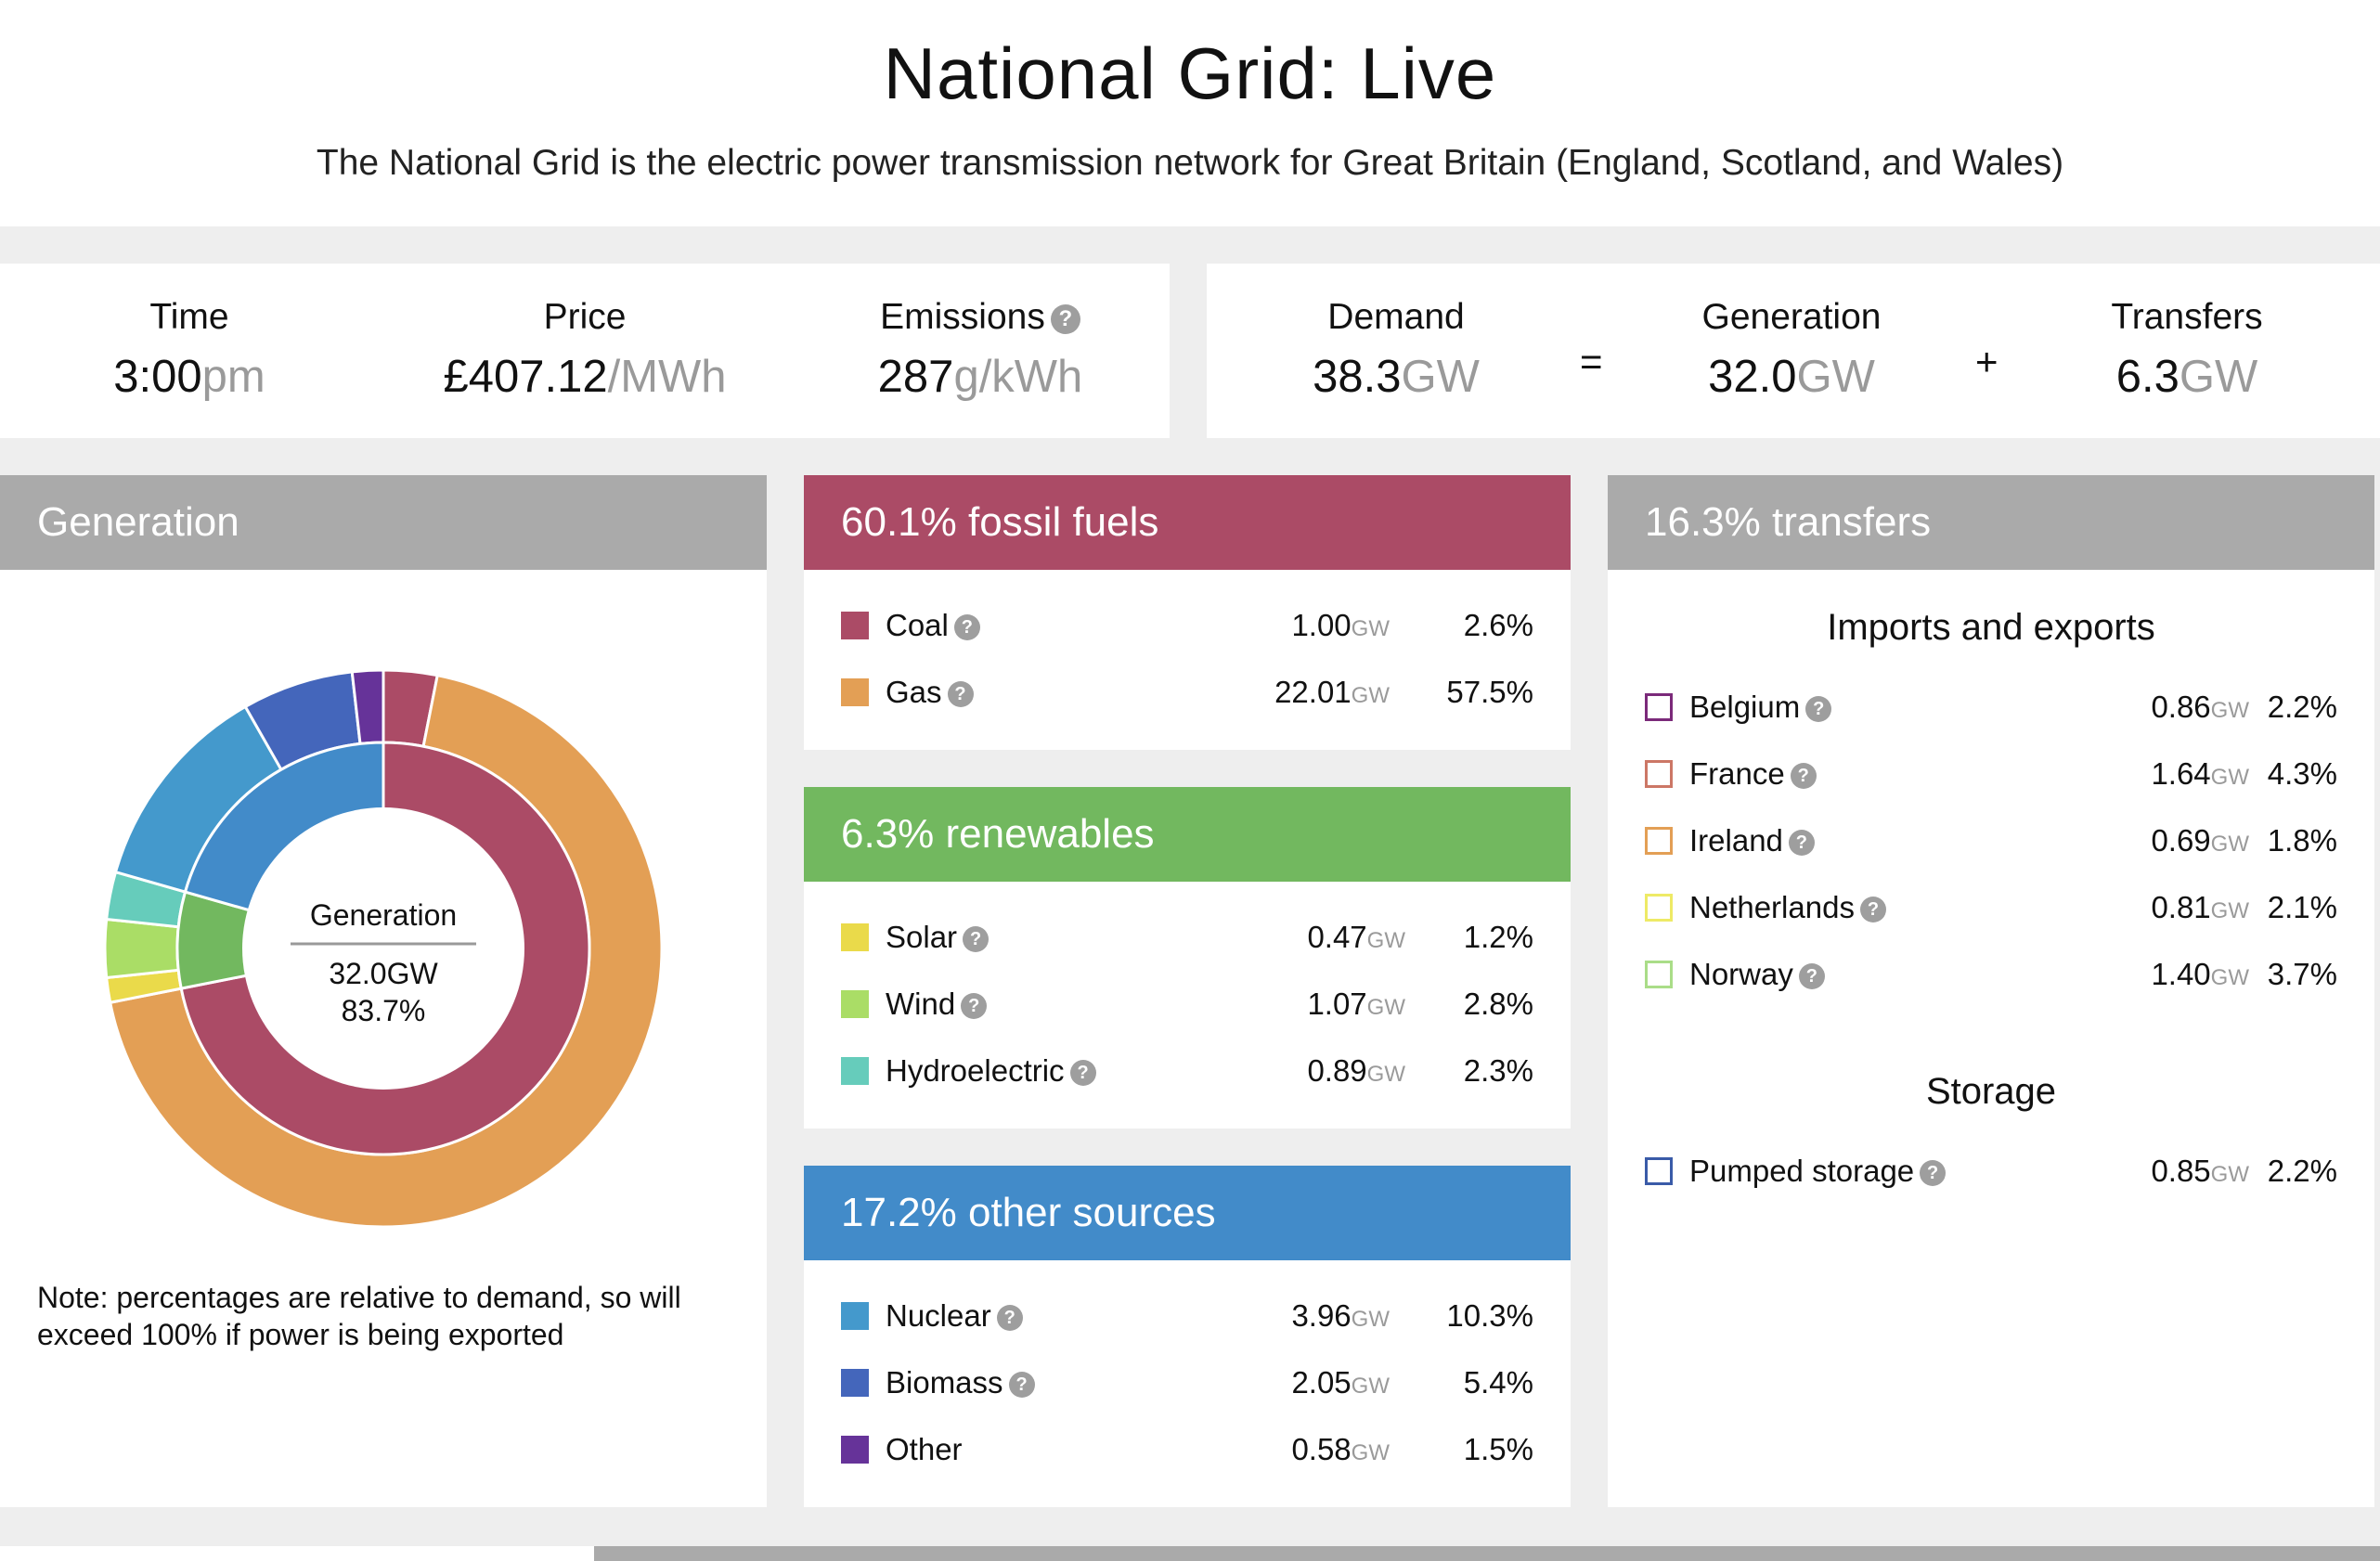 Image resolution: width=2380 pixels, height=1561 pixels. Describe the element at coordinates (1498, 625) in the screenshot. I see `source-pct: 2.6%` at that location.